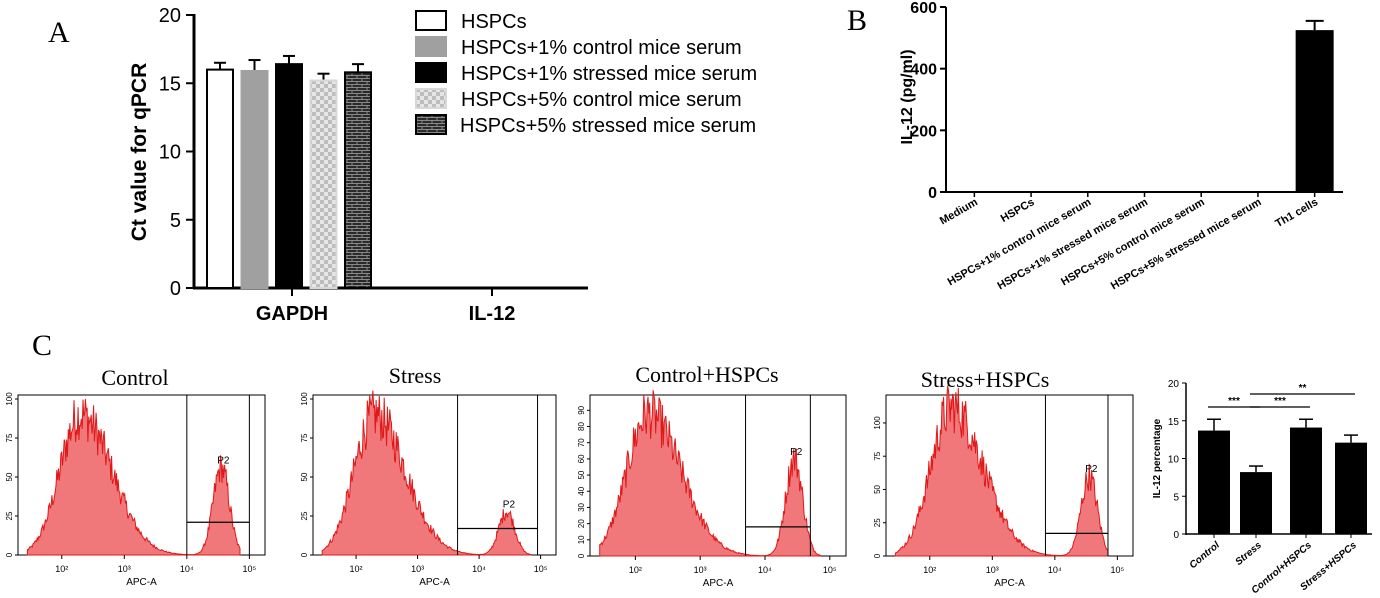 The image size is (1380, 598). What do you see at coordinates (1176, 535) in the screenshot?
I see `y-tick-label-c2: 0` at bounding box center [1176, 535].